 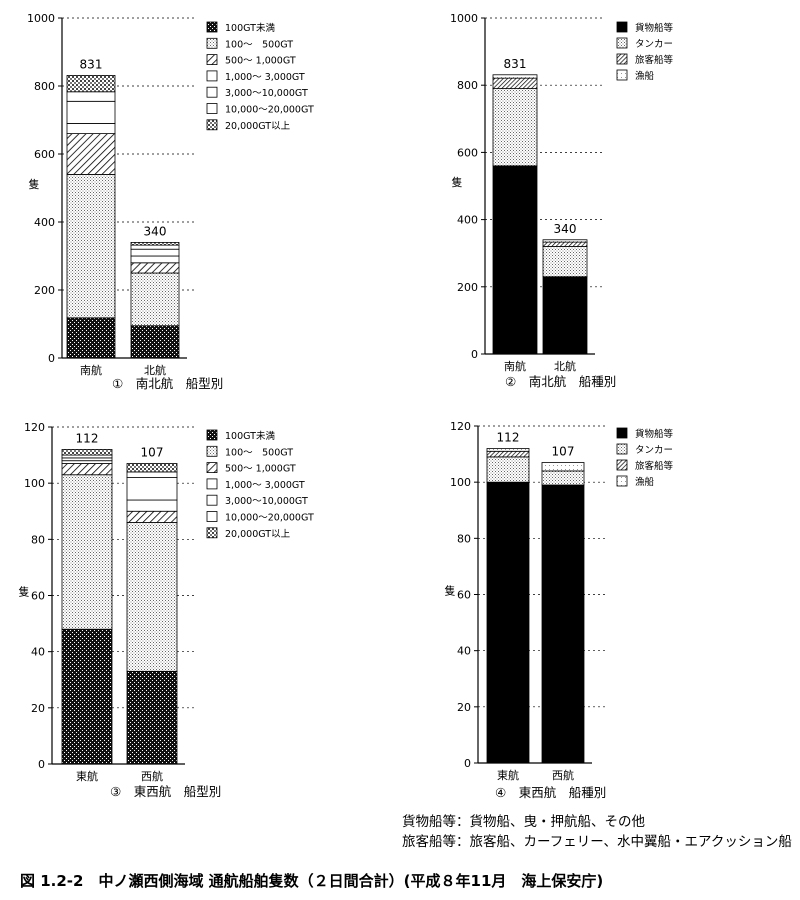 I want to click on bar-total-label: 112, so click(x=87, y=438).